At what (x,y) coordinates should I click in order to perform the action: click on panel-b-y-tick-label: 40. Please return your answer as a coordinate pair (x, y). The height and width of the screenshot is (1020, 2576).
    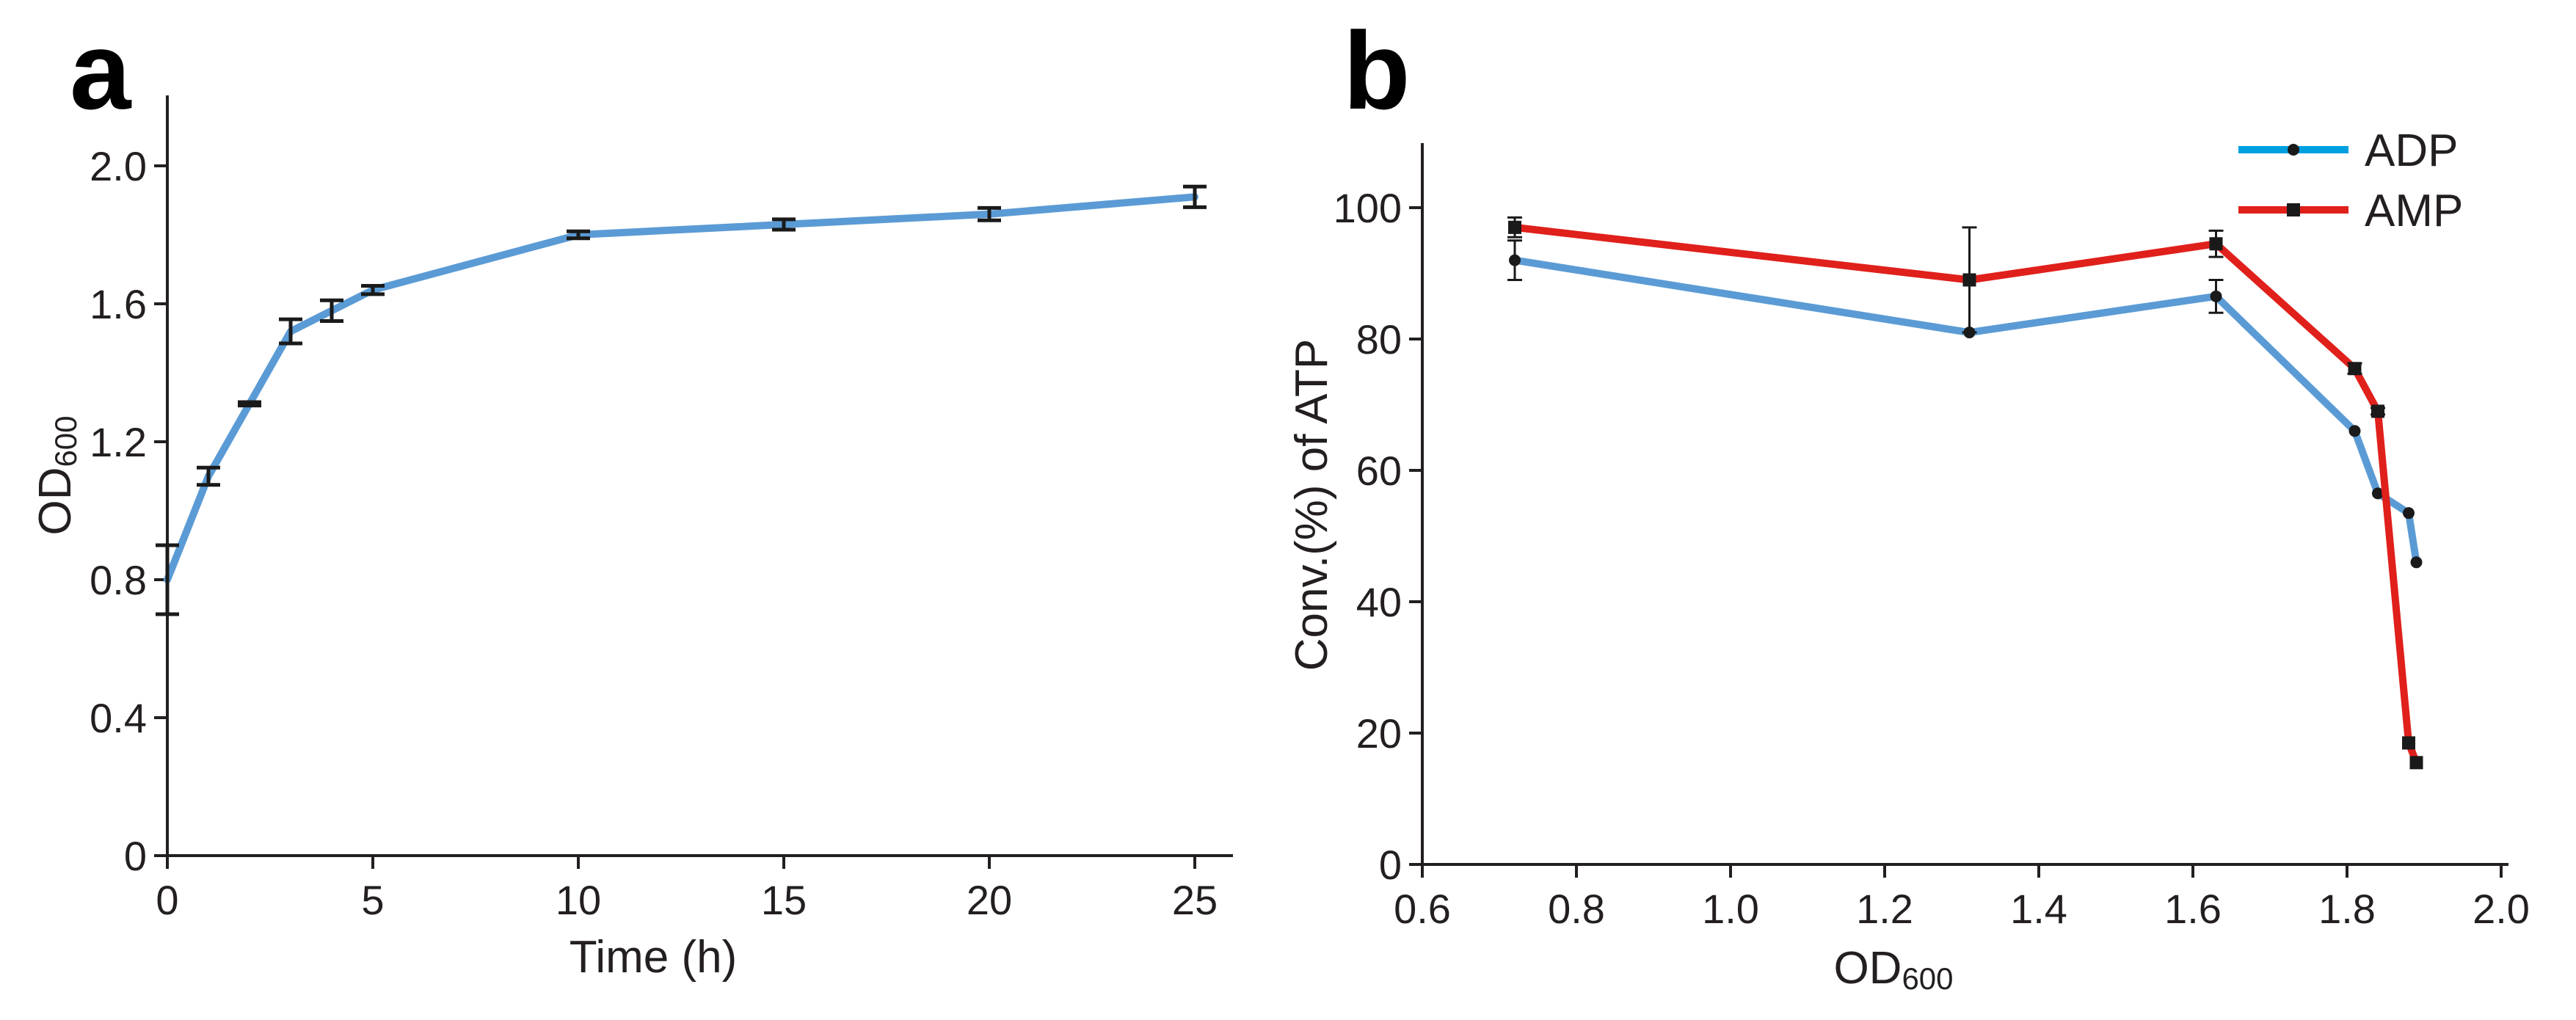
    Looking at the image, I should click on (1379, 602).